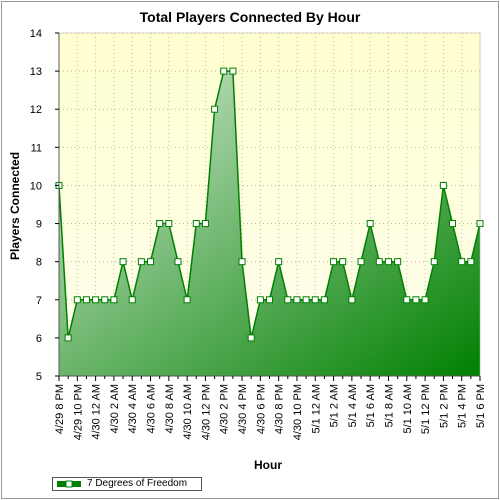  Describe the element at coordinates (426, 409) in the screenshot. I see `x-tick-label: 5/1 12 PM` at that location.